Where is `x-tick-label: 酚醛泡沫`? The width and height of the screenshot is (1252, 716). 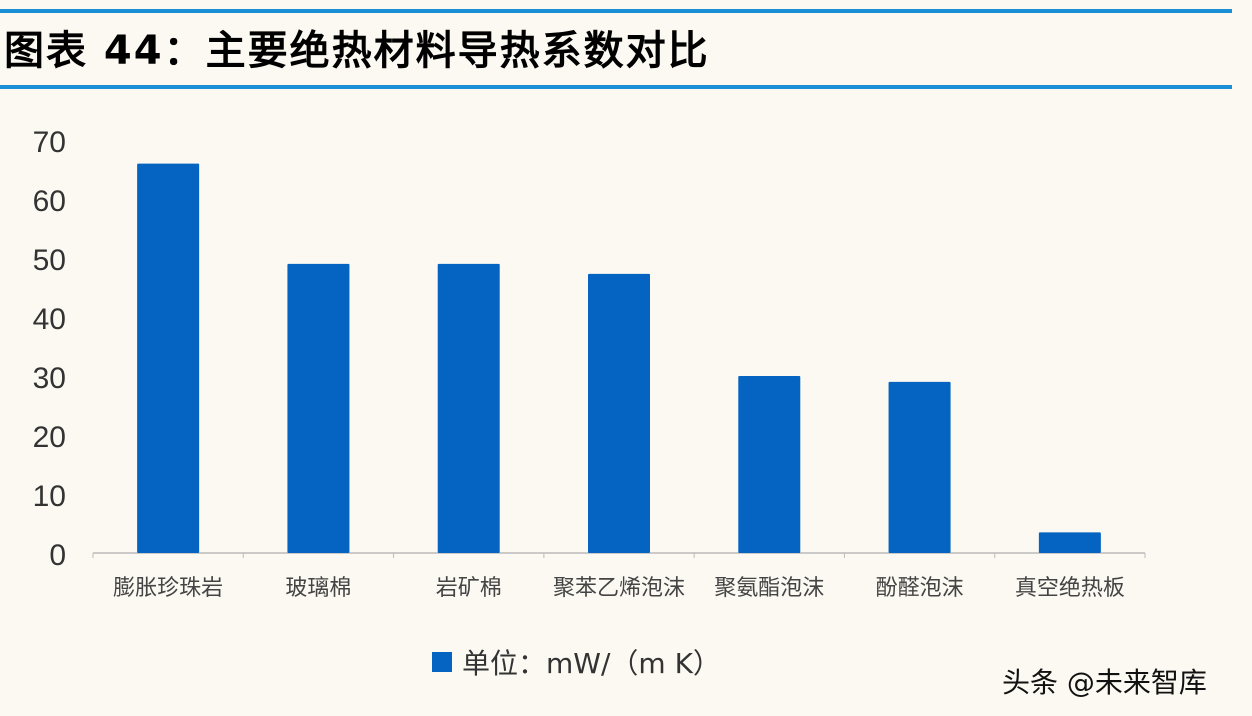
x-tick-label: 酚醛泡沫 is located at coordinates (920, 588).